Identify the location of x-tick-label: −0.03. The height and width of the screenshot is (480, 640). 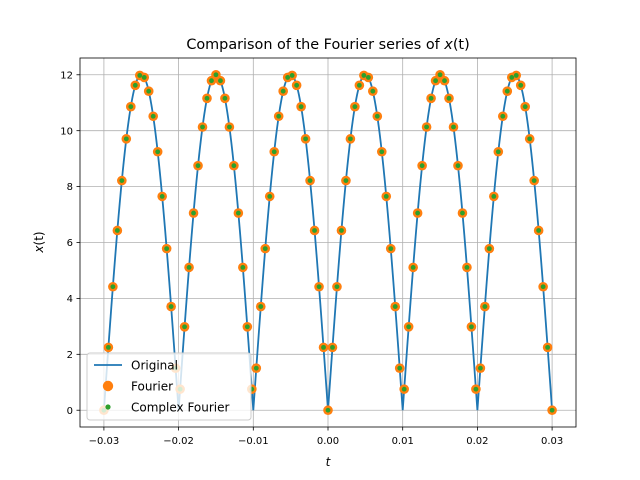
(104, 441).